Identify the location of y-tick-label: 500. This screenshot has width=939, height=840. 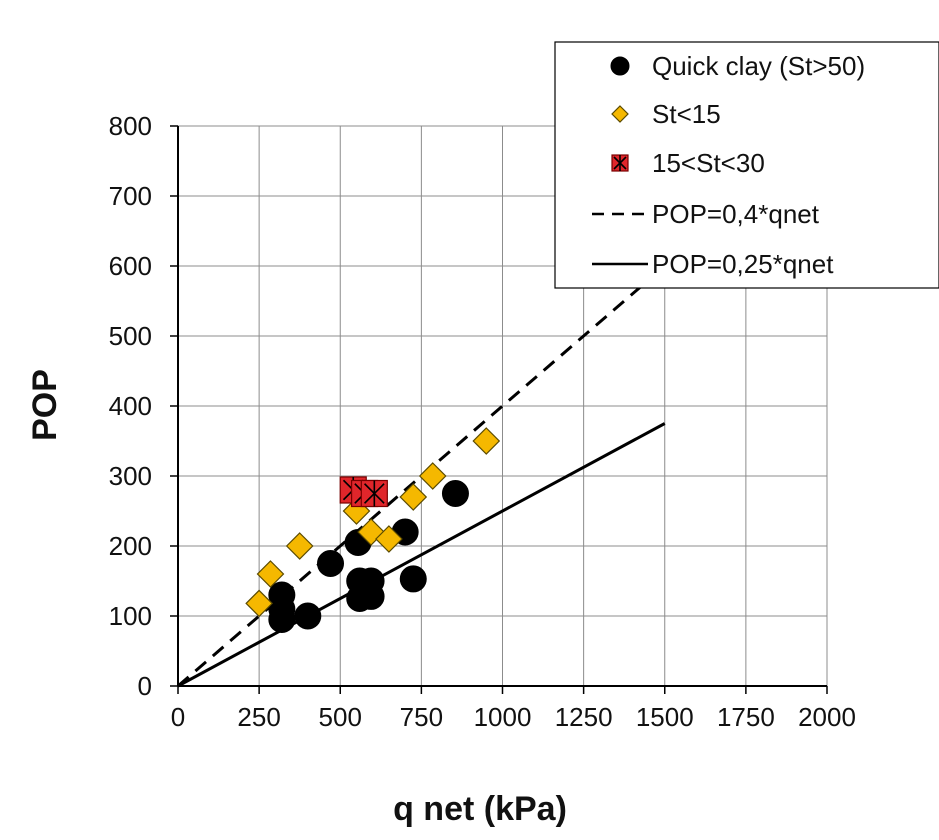
(130, 336).